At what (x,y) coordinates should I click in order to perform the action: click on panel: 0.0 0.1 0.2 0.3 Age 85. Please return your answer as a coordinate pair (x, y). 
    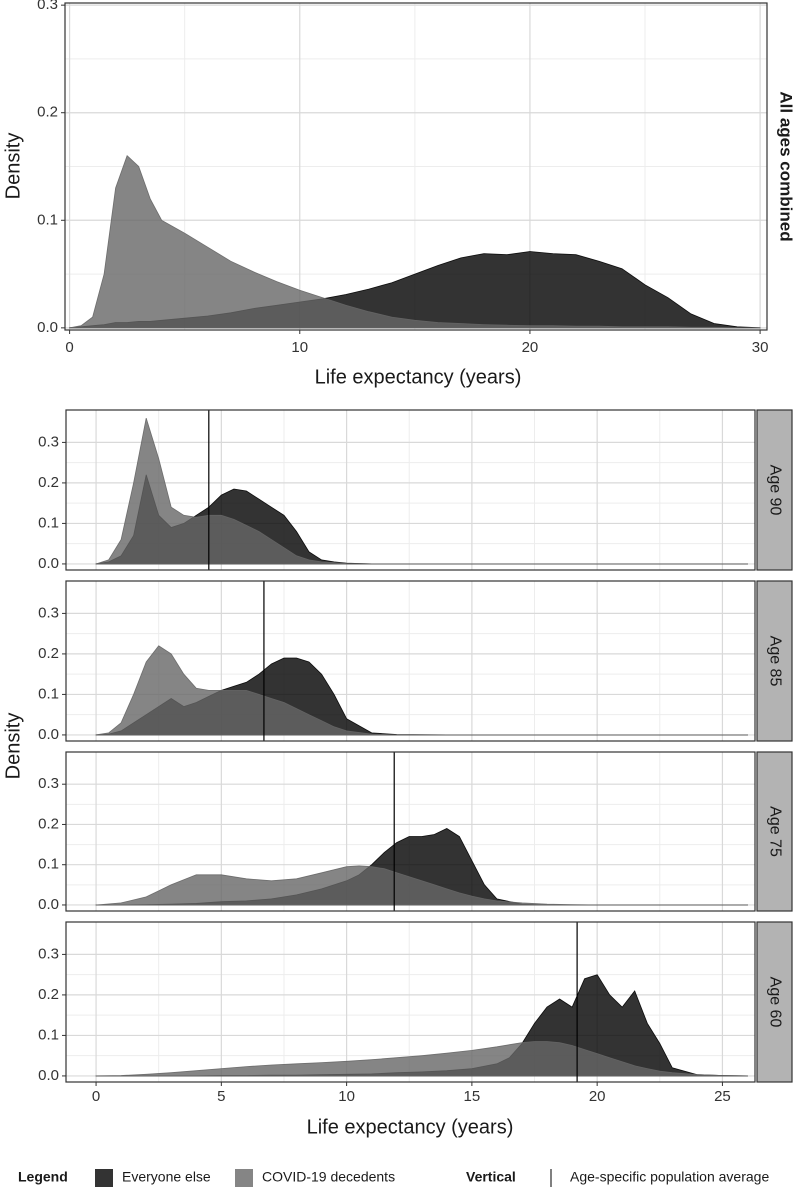
    Looking at the image, I should click on (415, 661).